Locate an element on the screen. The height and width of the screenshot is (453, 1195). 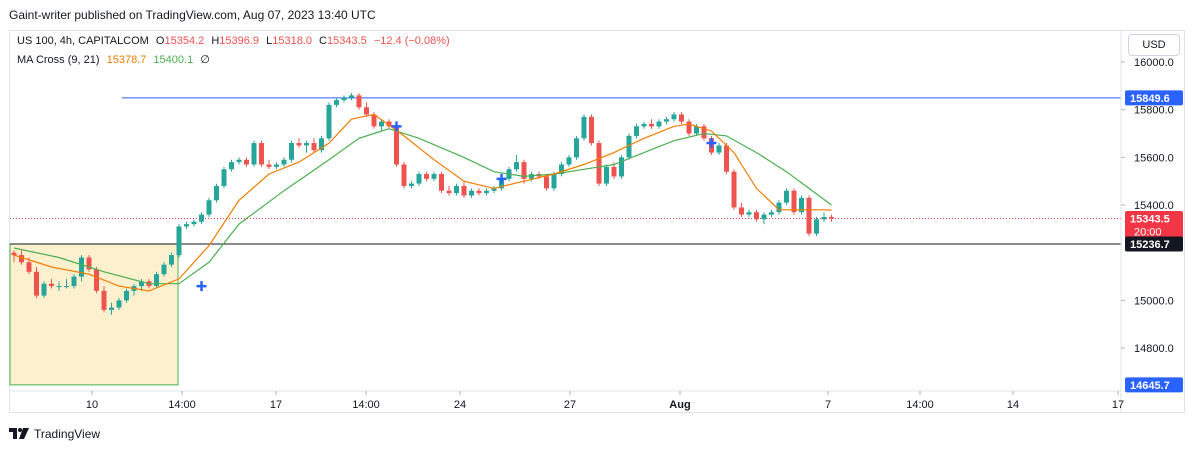
ma-name: MA Cross (9, 21) is located at coordinates (58, 60).